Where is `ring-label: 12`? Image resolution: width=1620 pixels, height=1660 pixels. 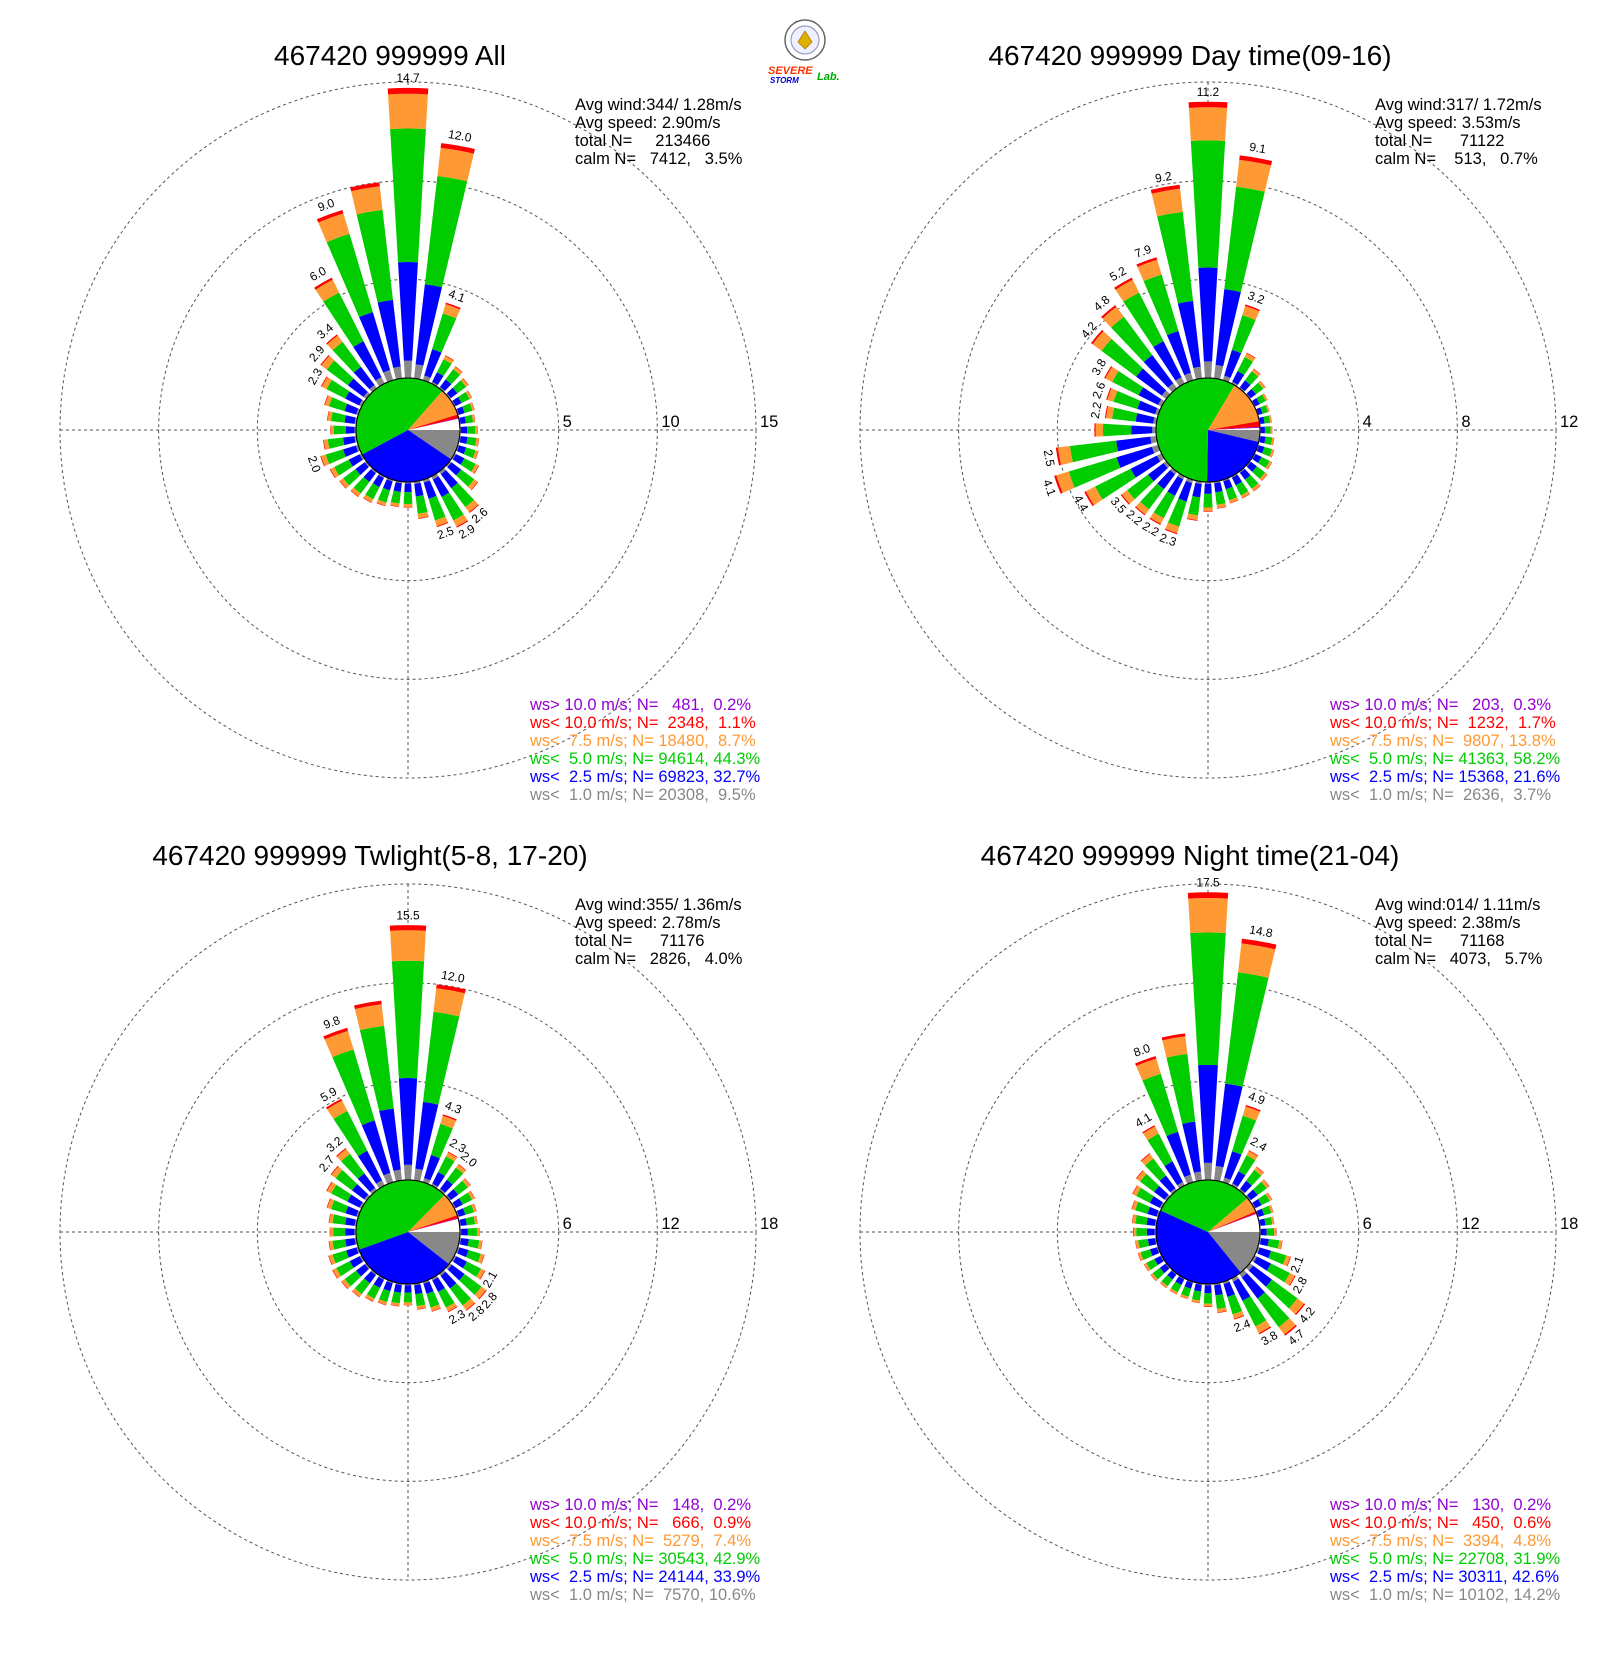
ring-label: 12 is located at coordinates (670, 1224).